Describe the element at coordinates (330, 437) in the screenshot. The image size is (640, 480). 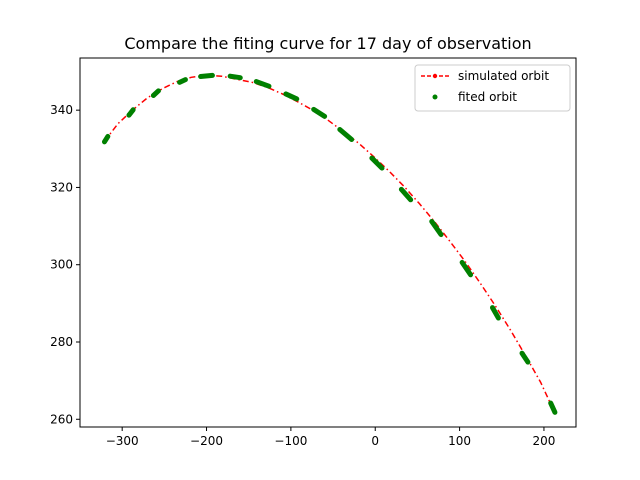
I see `x-axis: −300 −200 −100 0 100 200` at that location.